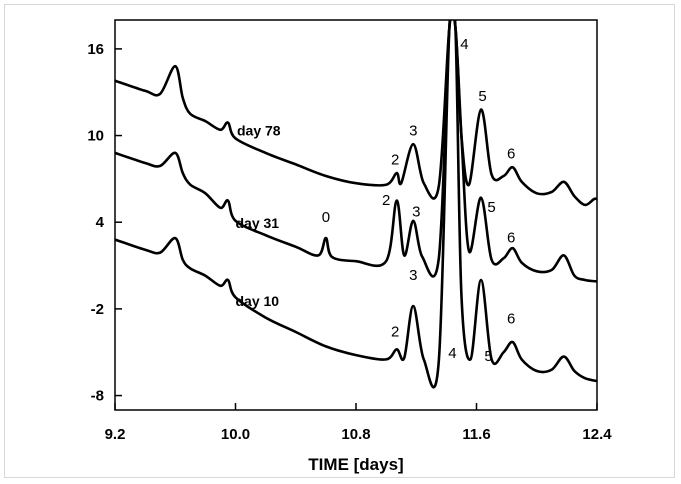  Describe the element at coordinates (259, 131) in the screenshot. I see `series-label: day 78` at that location.